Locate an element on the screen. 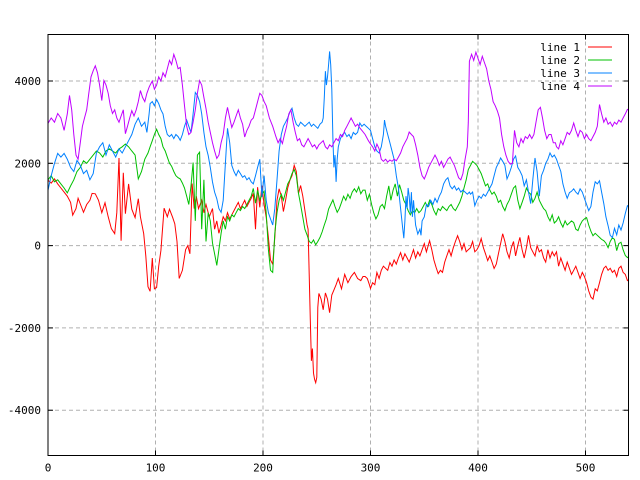 This screenshot has width=640, height=480. x-tick-label: 500 is located at coordinates (586, 468).